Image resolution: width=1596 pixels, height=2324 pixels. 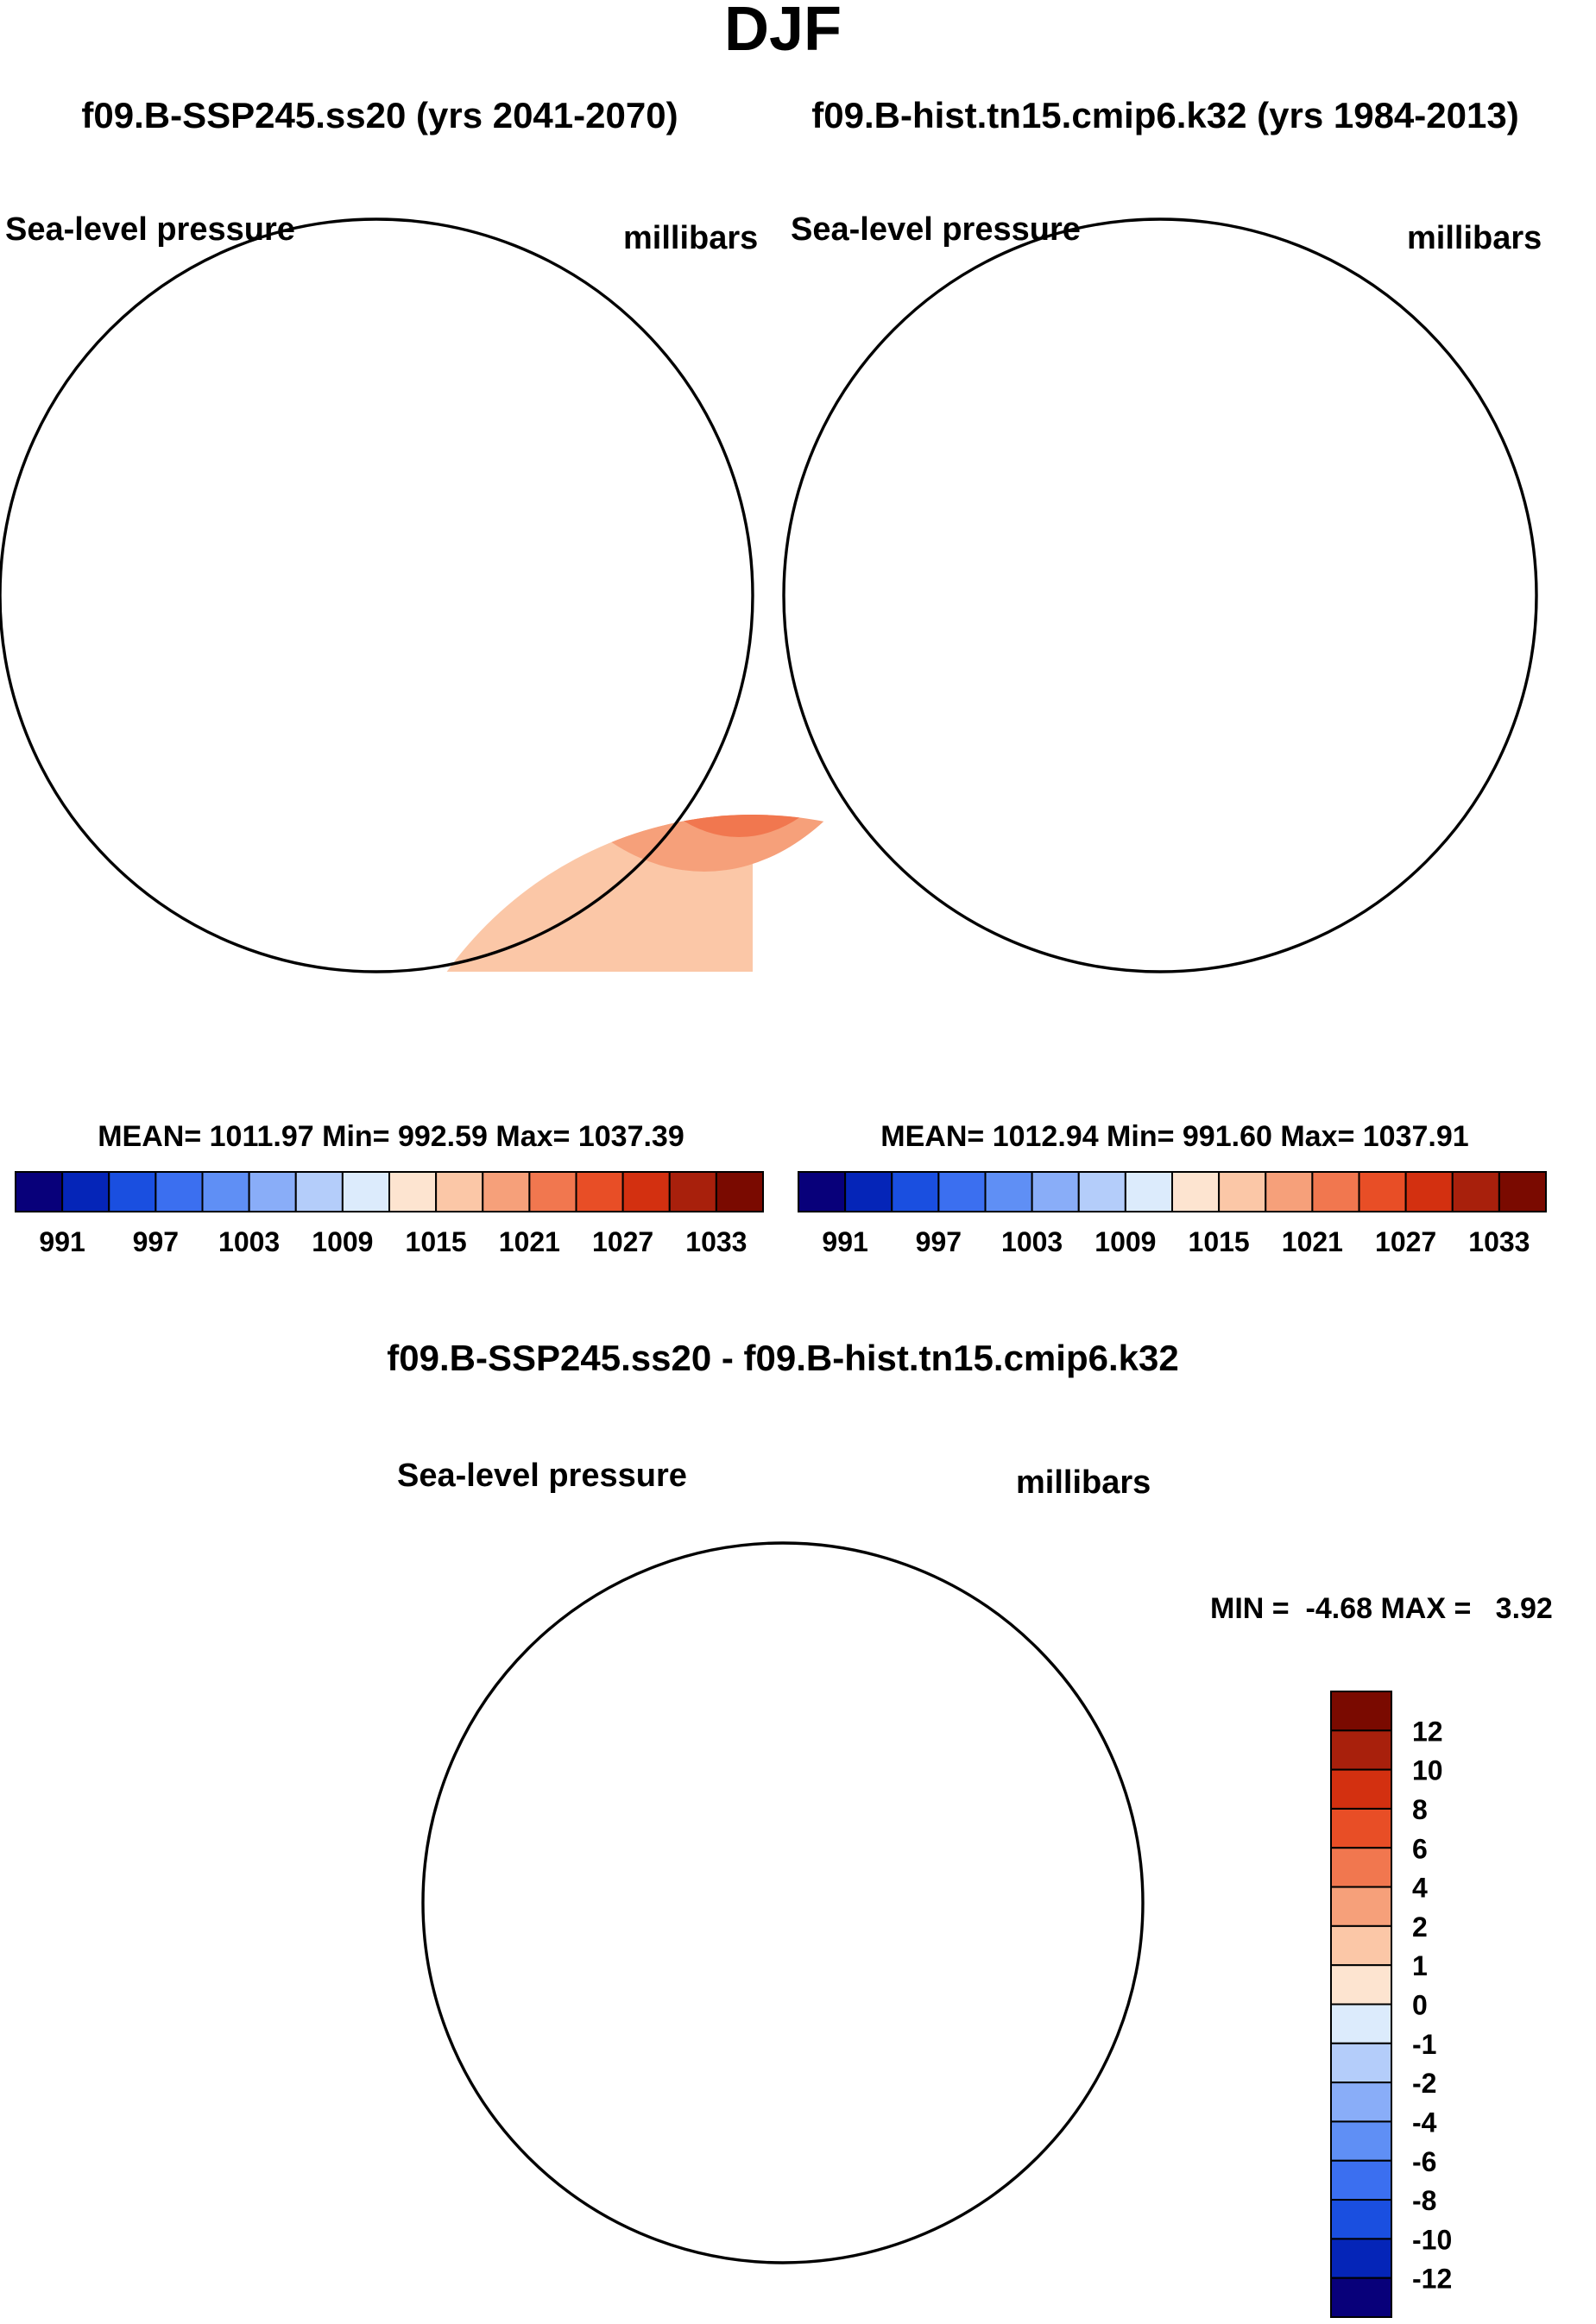 I want to click on panel-c-colorbar-label: -2, so click(x=1424, y=2083).